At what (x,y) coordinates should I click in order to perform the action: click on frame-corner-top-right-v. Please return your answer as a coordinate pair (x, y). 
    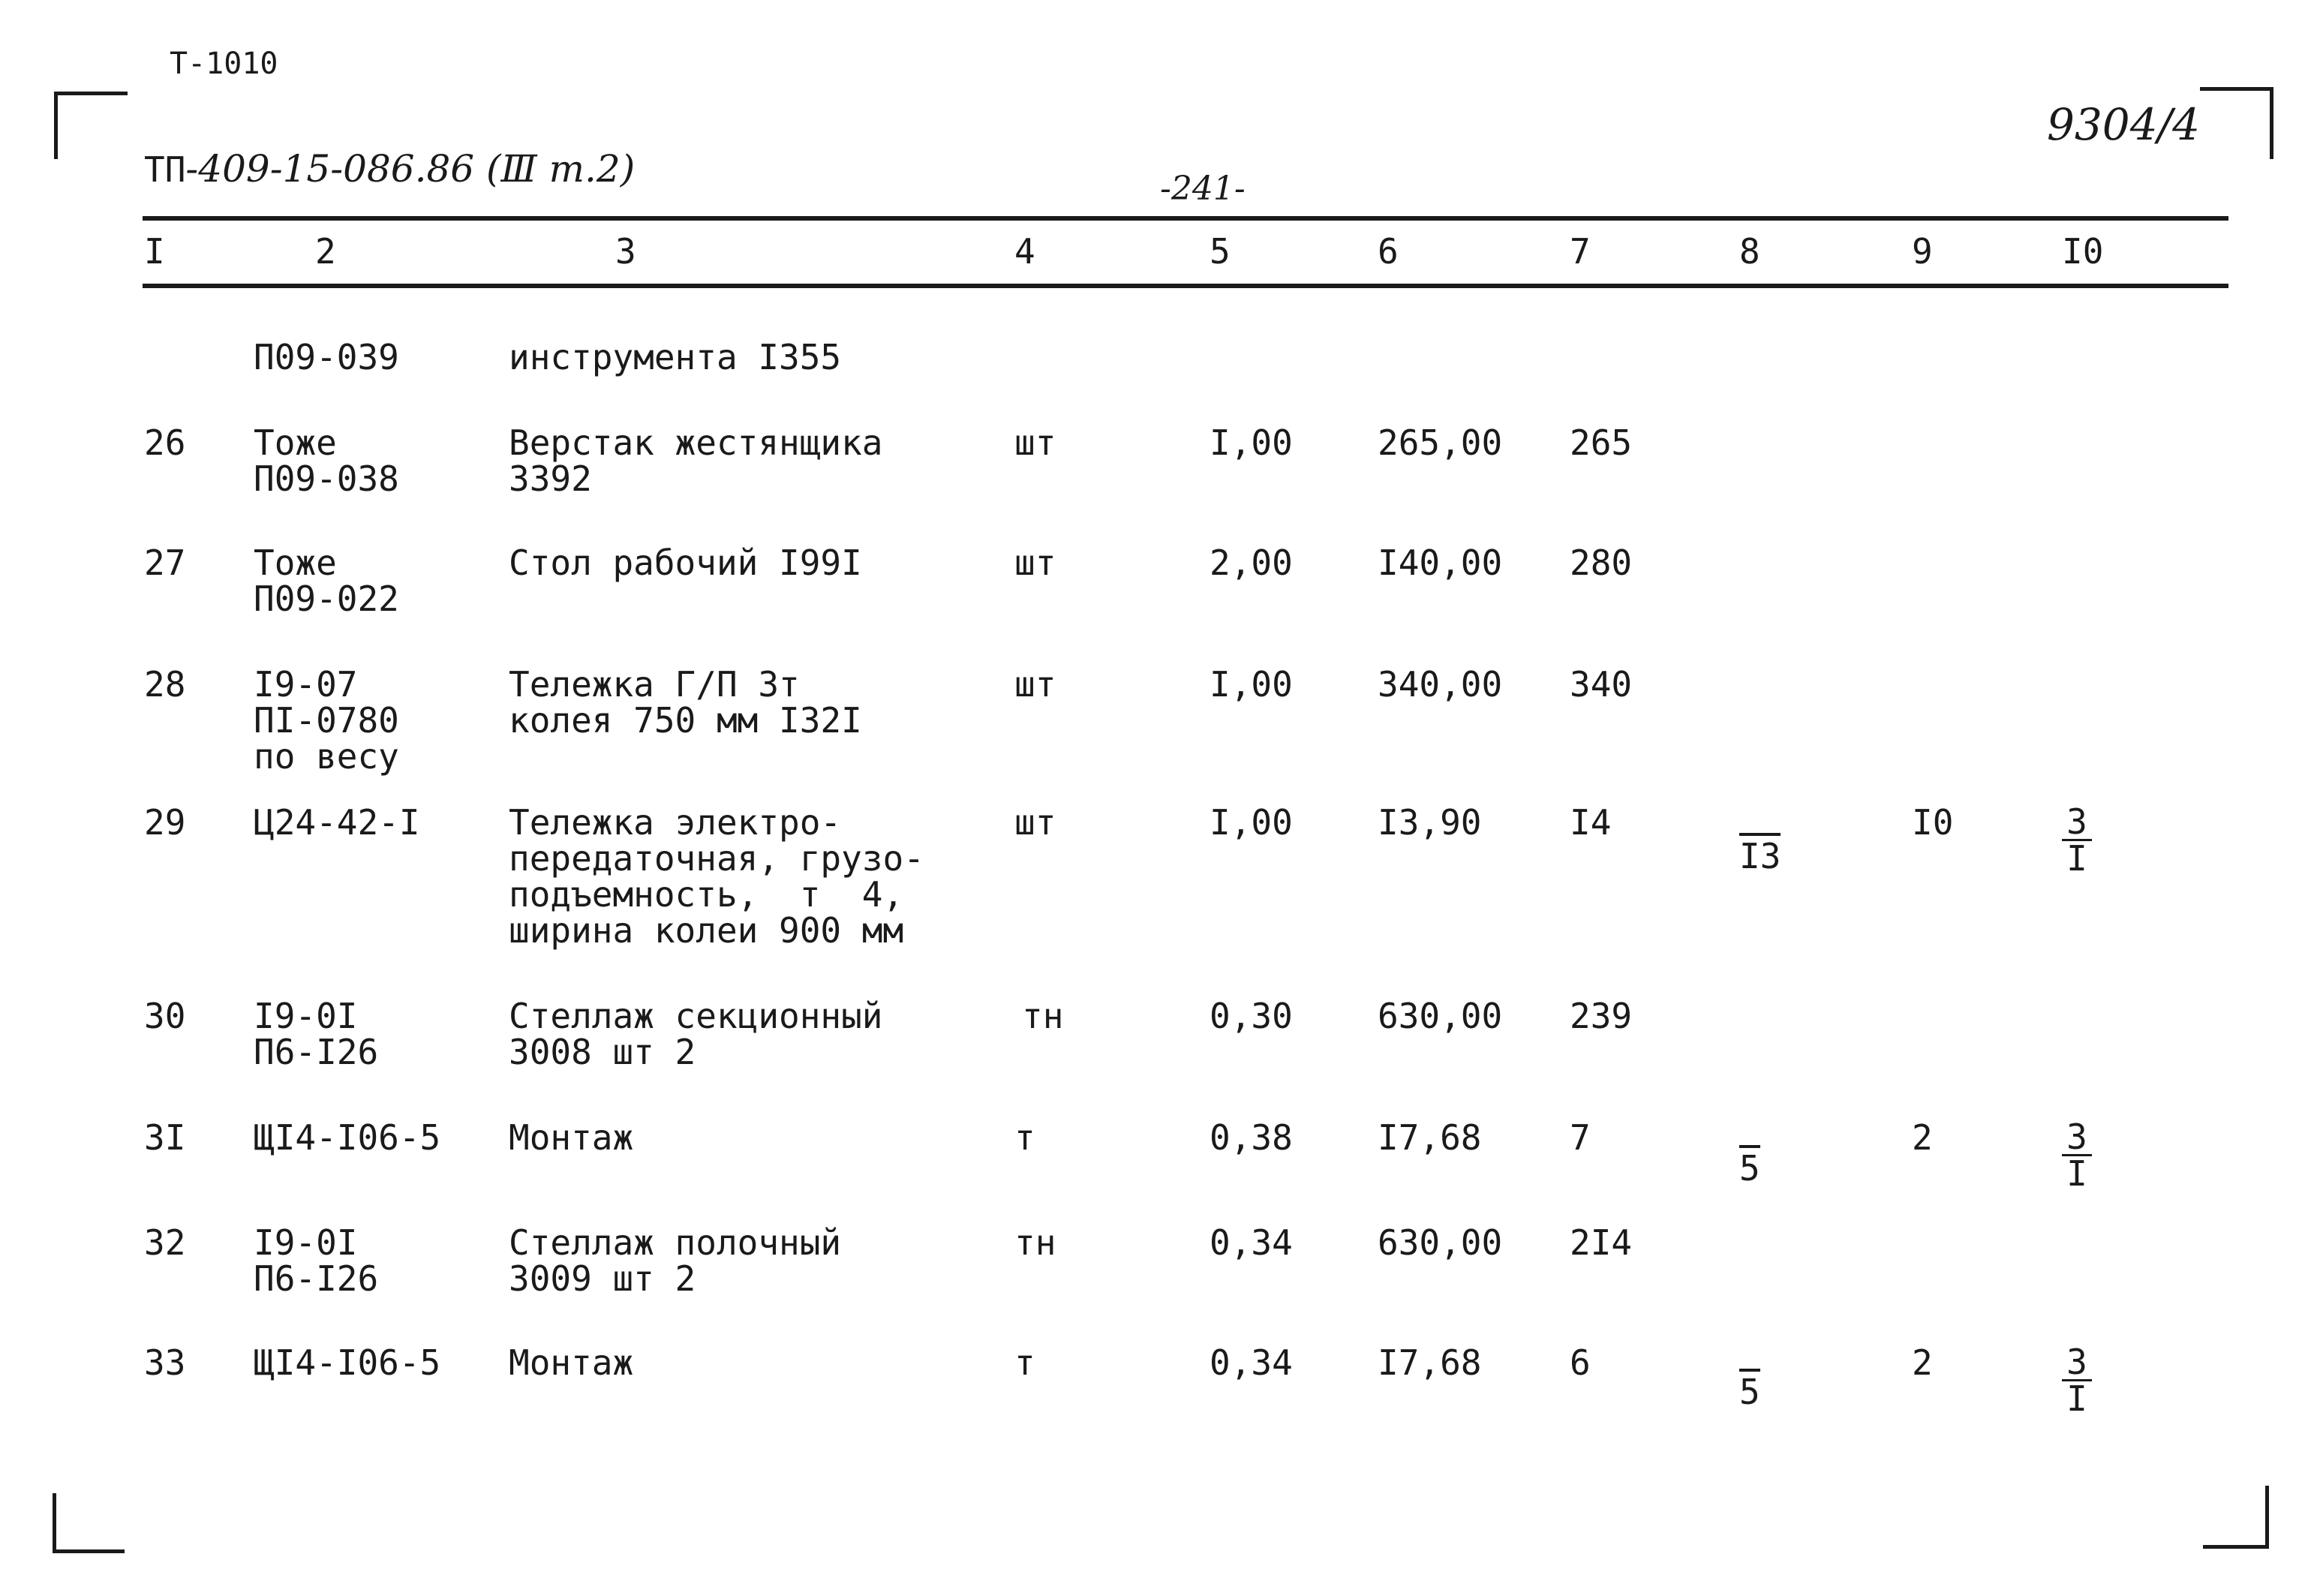
    Looking at the image, I should click on (2271, 123).